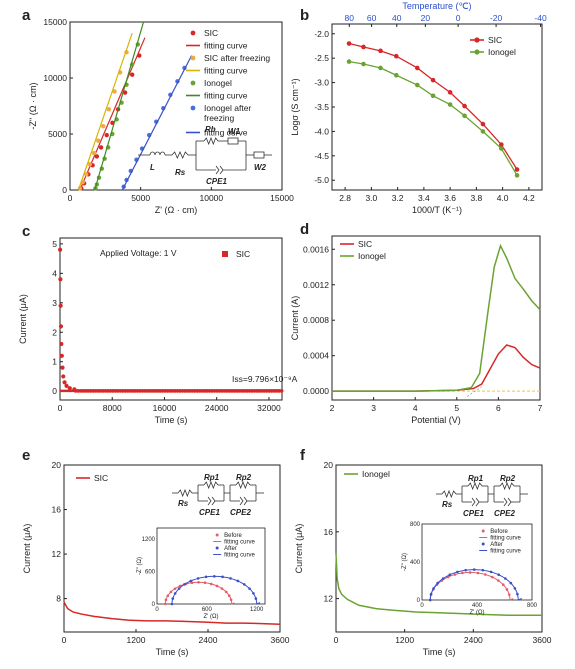 This screenshot has height=669, width=575. What do you see at coordinates (321, 131) in the screenshot?
I see `y-tick-label: -4.0` at bounding box center [321, 131].